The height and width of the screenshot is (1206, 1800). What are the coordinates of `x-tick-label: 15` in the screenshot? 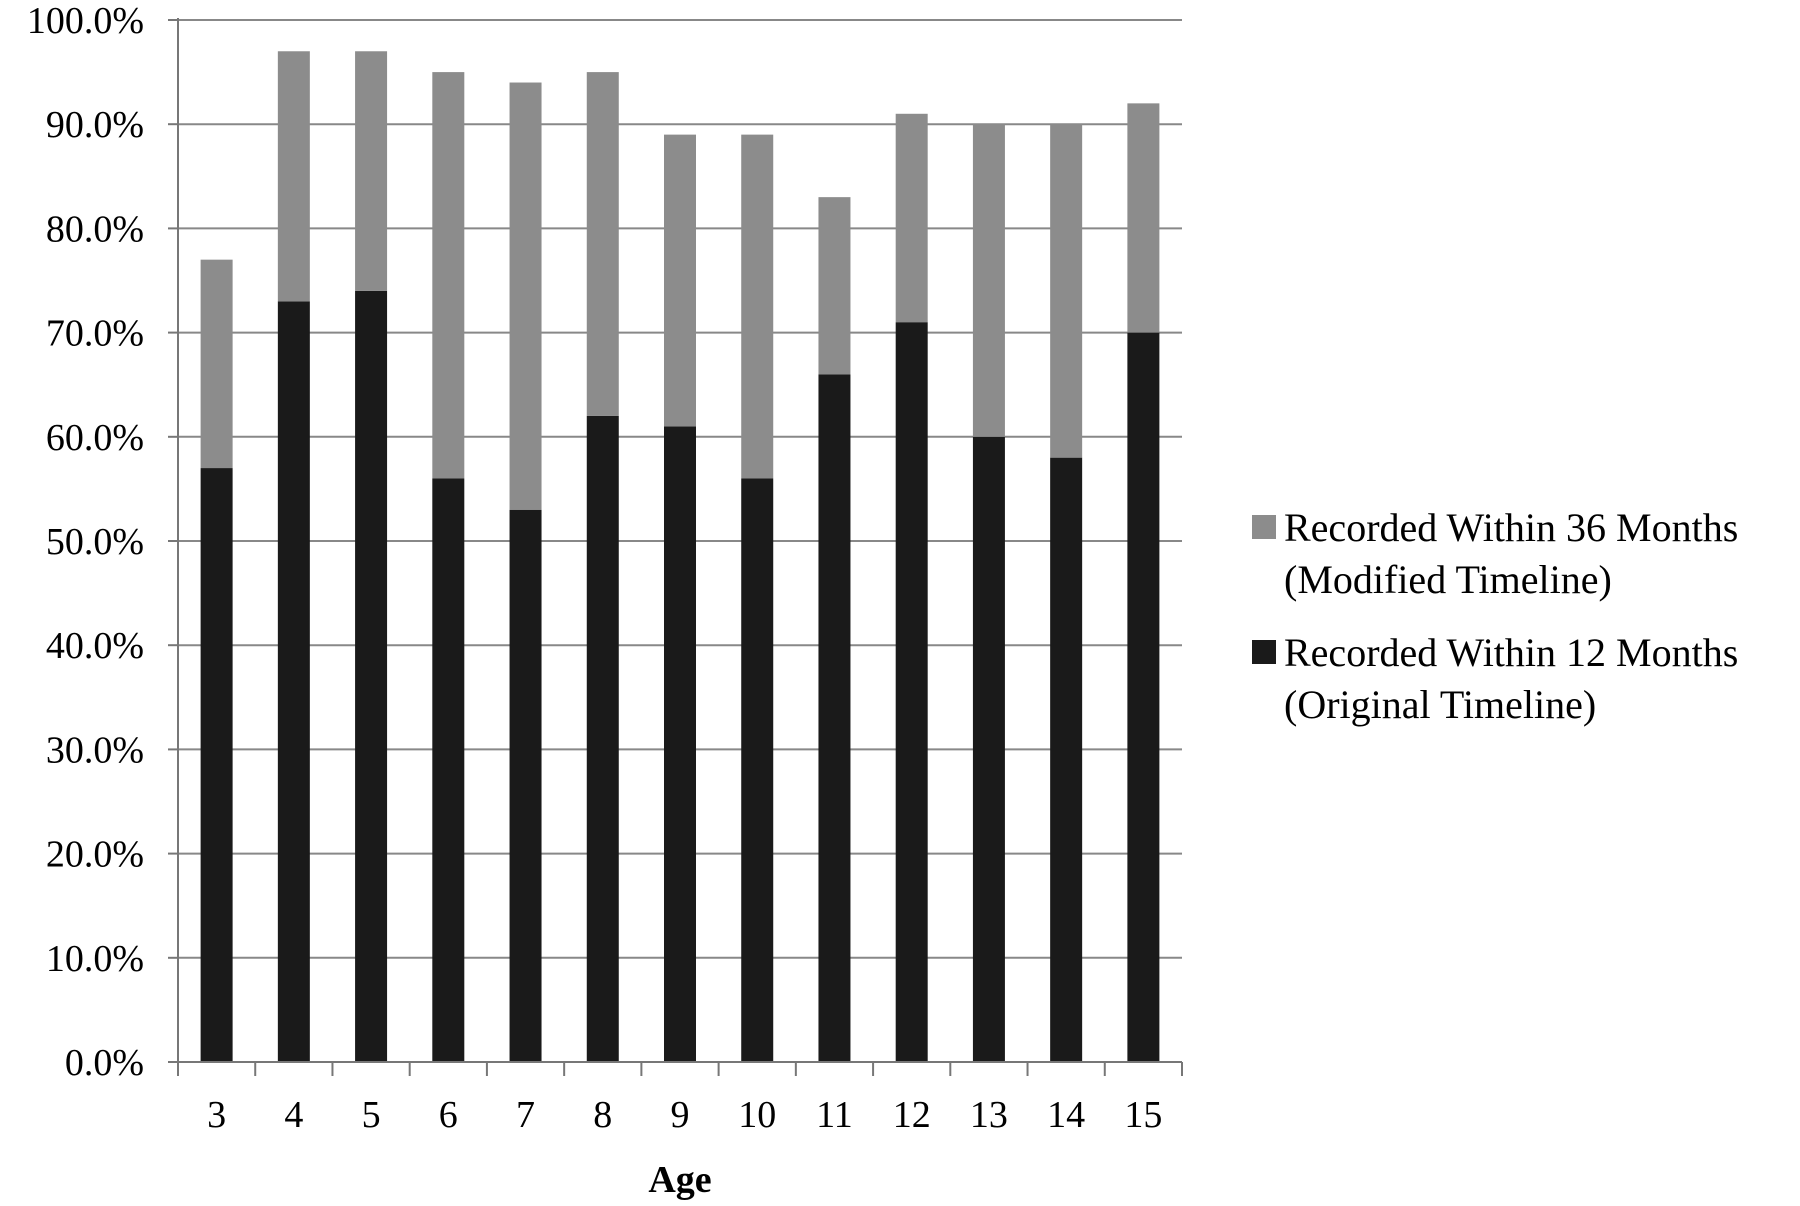 It's located at (1143, 1115).